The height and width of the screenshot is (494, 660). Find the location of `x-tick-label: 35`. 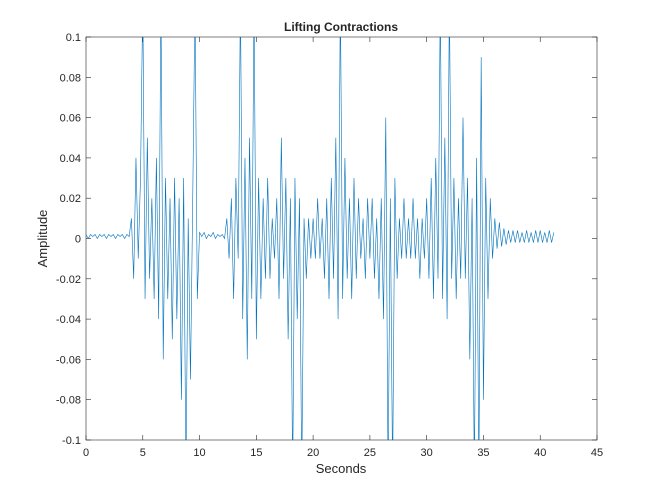

x-tick-label: 35 is located at coordinates (483, 453).